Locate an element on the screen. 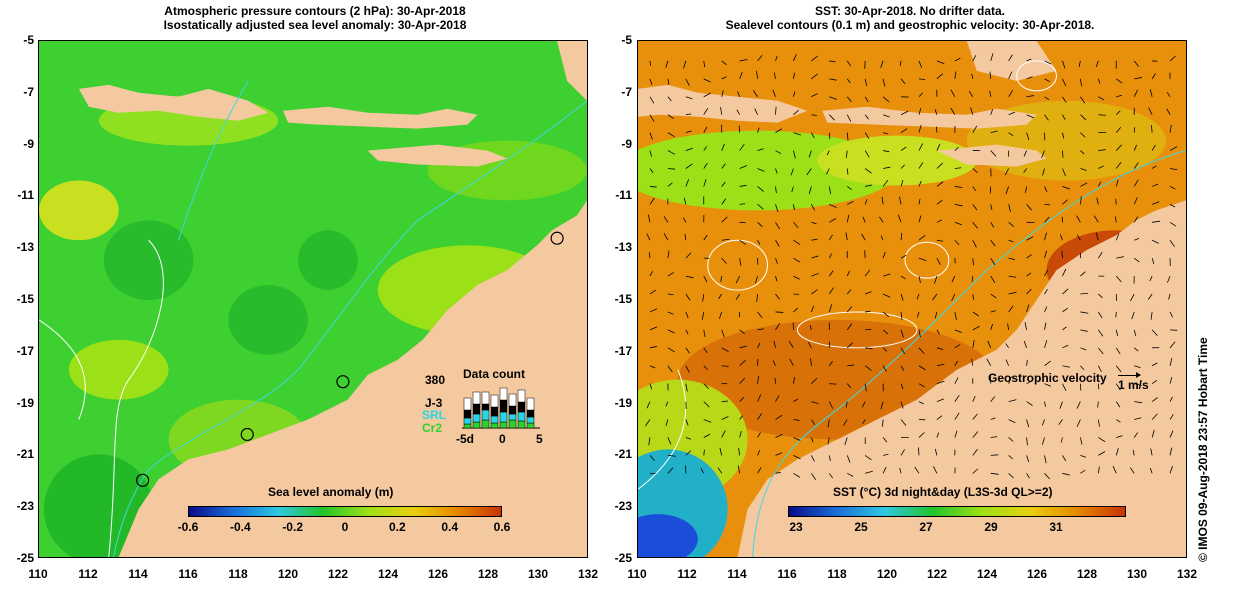  x-tick-label: 126 is located at coordinates (1037, 574).